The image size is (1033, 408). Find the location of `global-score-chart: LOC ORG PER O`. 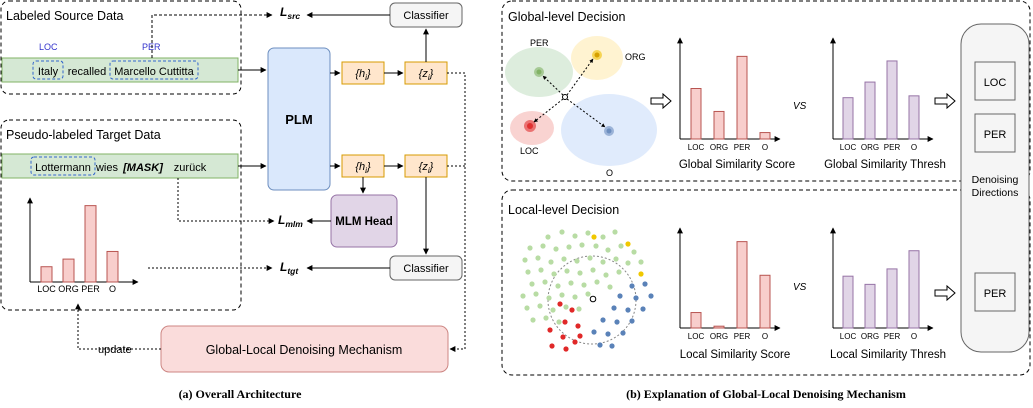

global-score-chart: LOC ORG PER O is located at coordinates (729, 94).